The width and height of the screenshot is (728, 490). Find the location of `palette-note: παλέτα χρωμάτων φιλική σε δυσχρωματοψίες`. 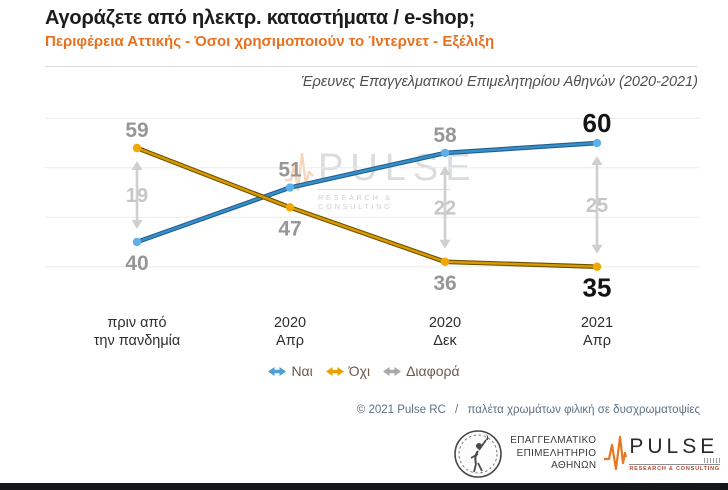

palette-note: παλέτα χρωμάτων φιλική σε δυσχρωματοψίες is located at coordinates (583, 410).